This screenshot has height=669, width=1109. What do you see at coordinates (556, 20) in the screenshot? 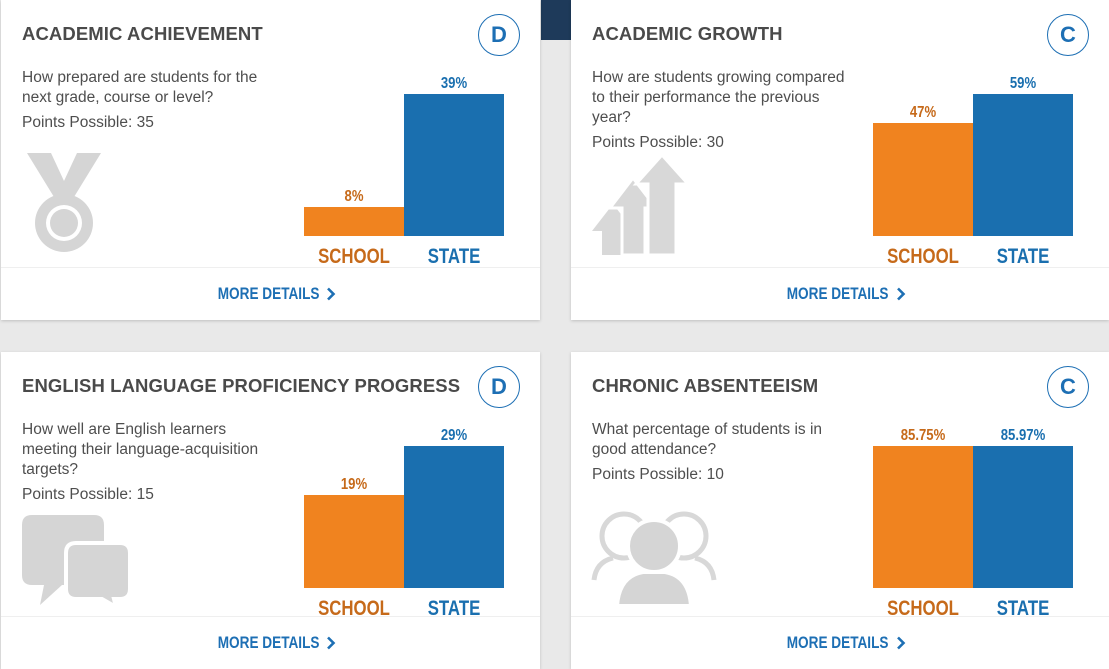
I see `header-strip` at bounding box center [556, 20].